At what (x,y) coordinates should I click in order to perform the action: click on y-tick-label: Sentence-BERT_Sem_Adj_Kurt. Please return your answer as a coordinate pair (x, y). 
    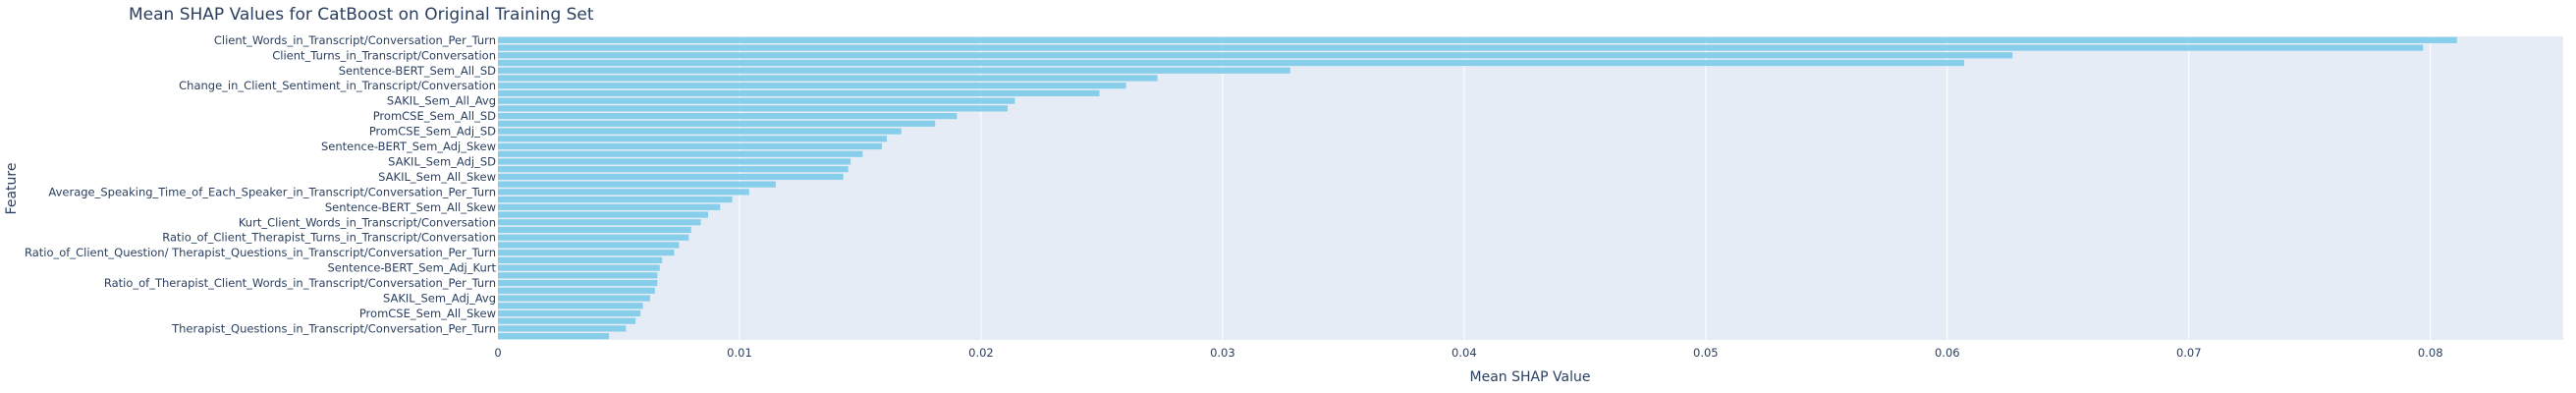
    Looking at the image, I should click on (412, 268).